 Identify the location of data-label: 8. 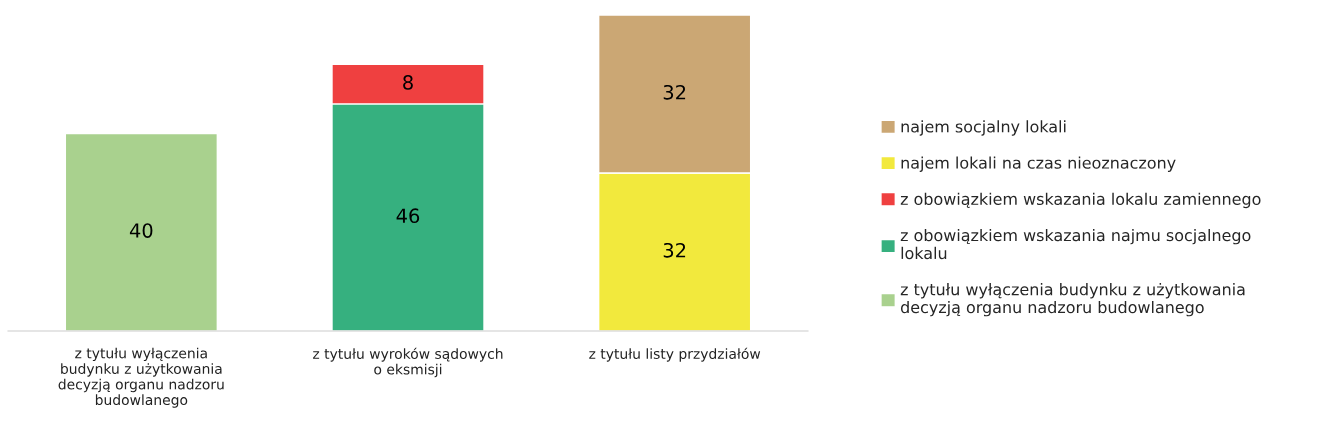
(408, 82).